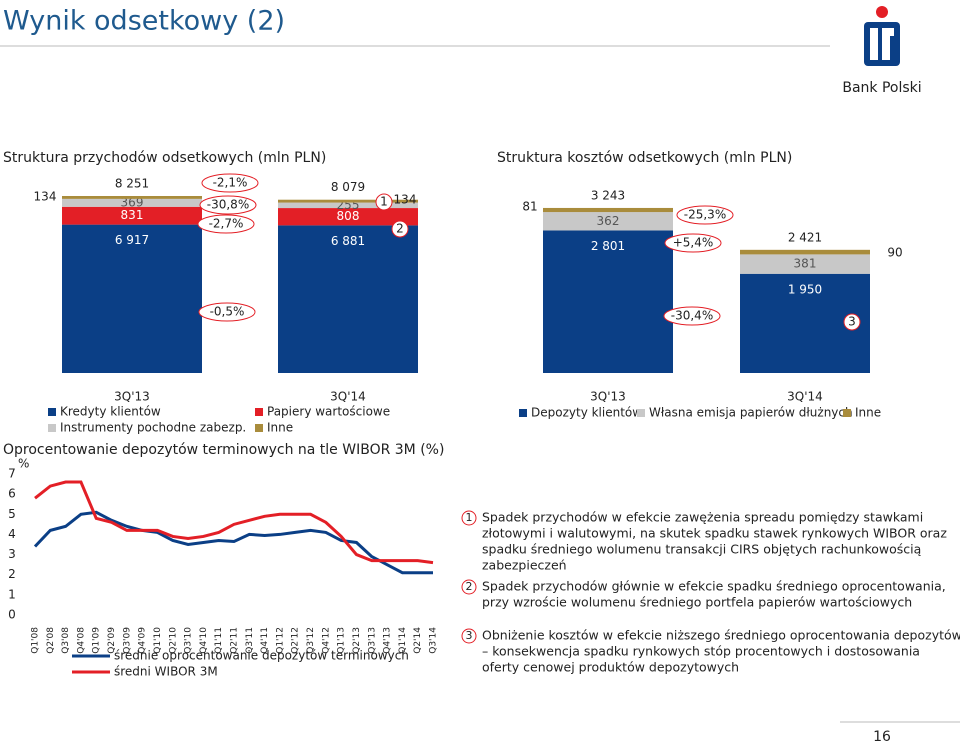 This screenshot has height=744, width=960. Describe the element at coordinates (326, 640) in the screenshot. I see `x-tick-label: Q4'12` at that location.